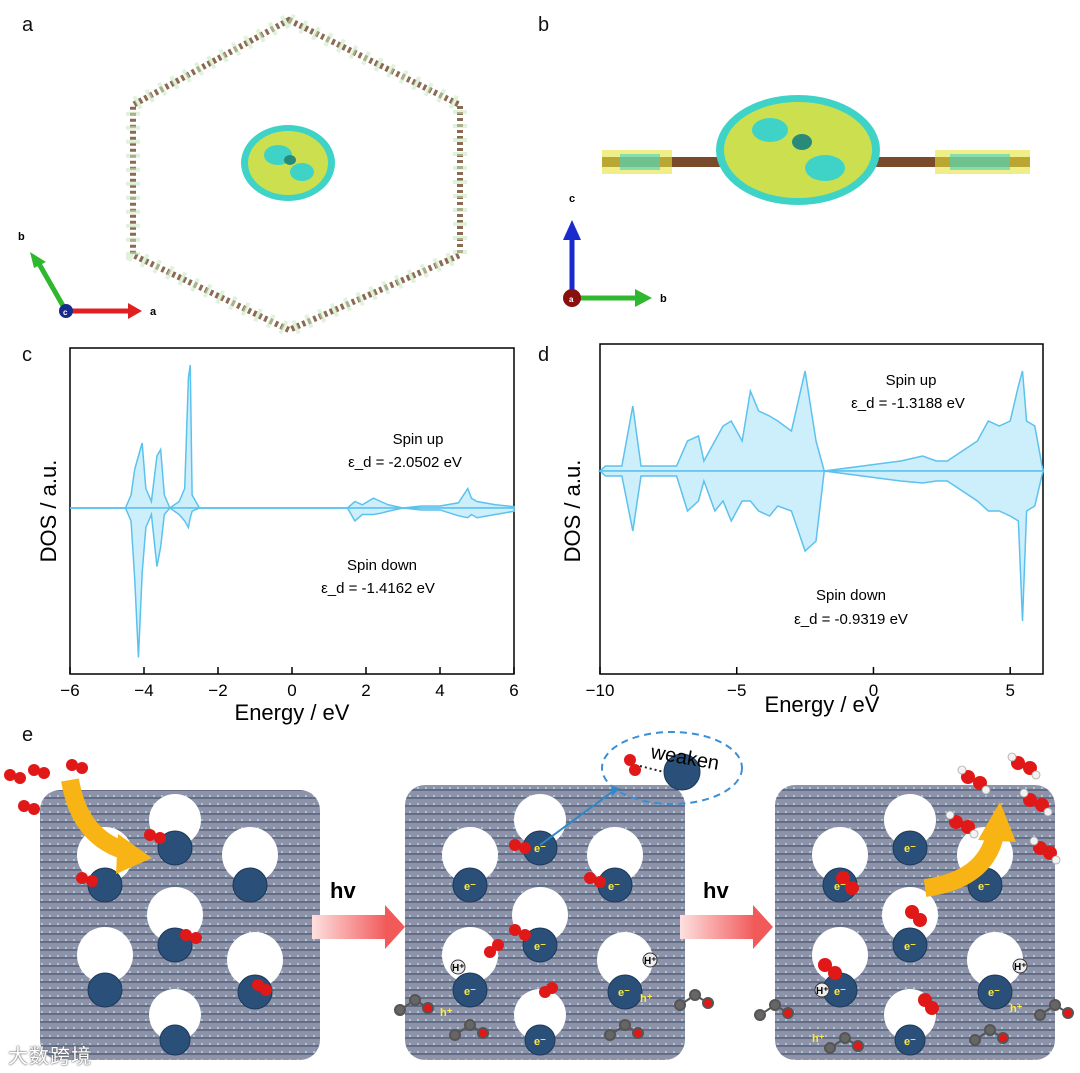  Describe the element at coordinates (997, 822) in the screenshot. I see `h2o2-outflow-arrowhead` at that location.